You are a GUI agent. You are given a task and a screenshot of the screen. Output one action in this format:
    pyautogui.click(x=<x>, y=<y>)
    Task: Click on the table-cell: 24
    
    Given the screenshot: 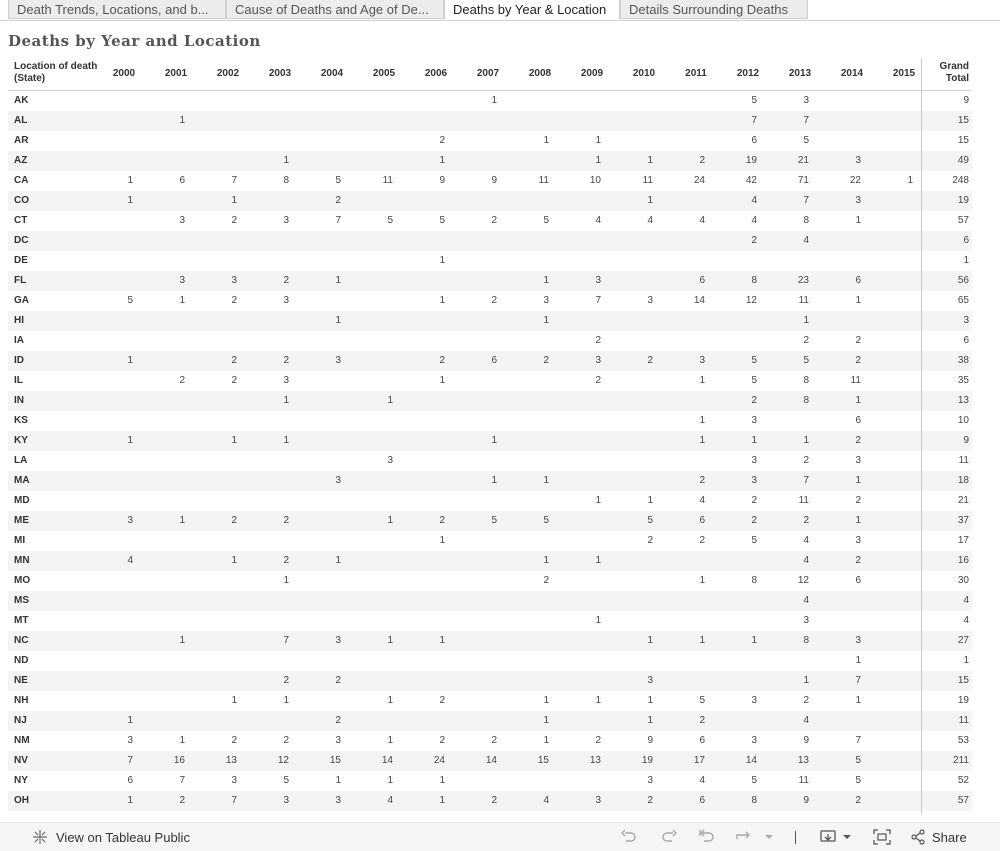 What is the action you would take?
    pyautogui.click(x=699, y=180)
    